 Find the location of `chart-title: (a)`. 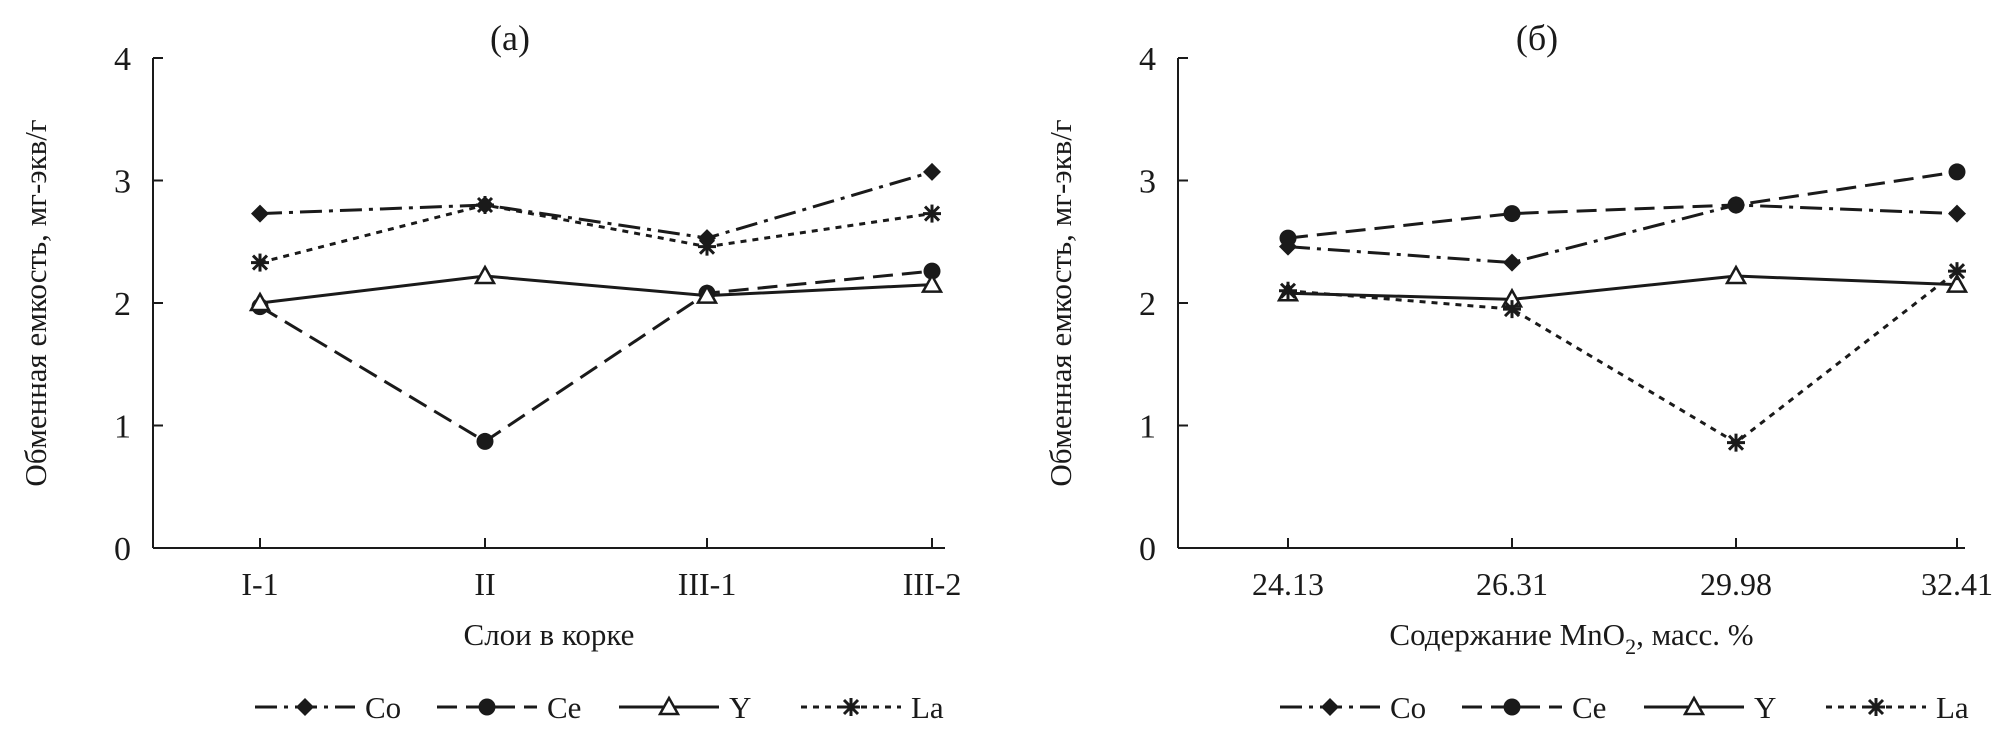

chart-title: (a) is located at coordinates (510, 38).